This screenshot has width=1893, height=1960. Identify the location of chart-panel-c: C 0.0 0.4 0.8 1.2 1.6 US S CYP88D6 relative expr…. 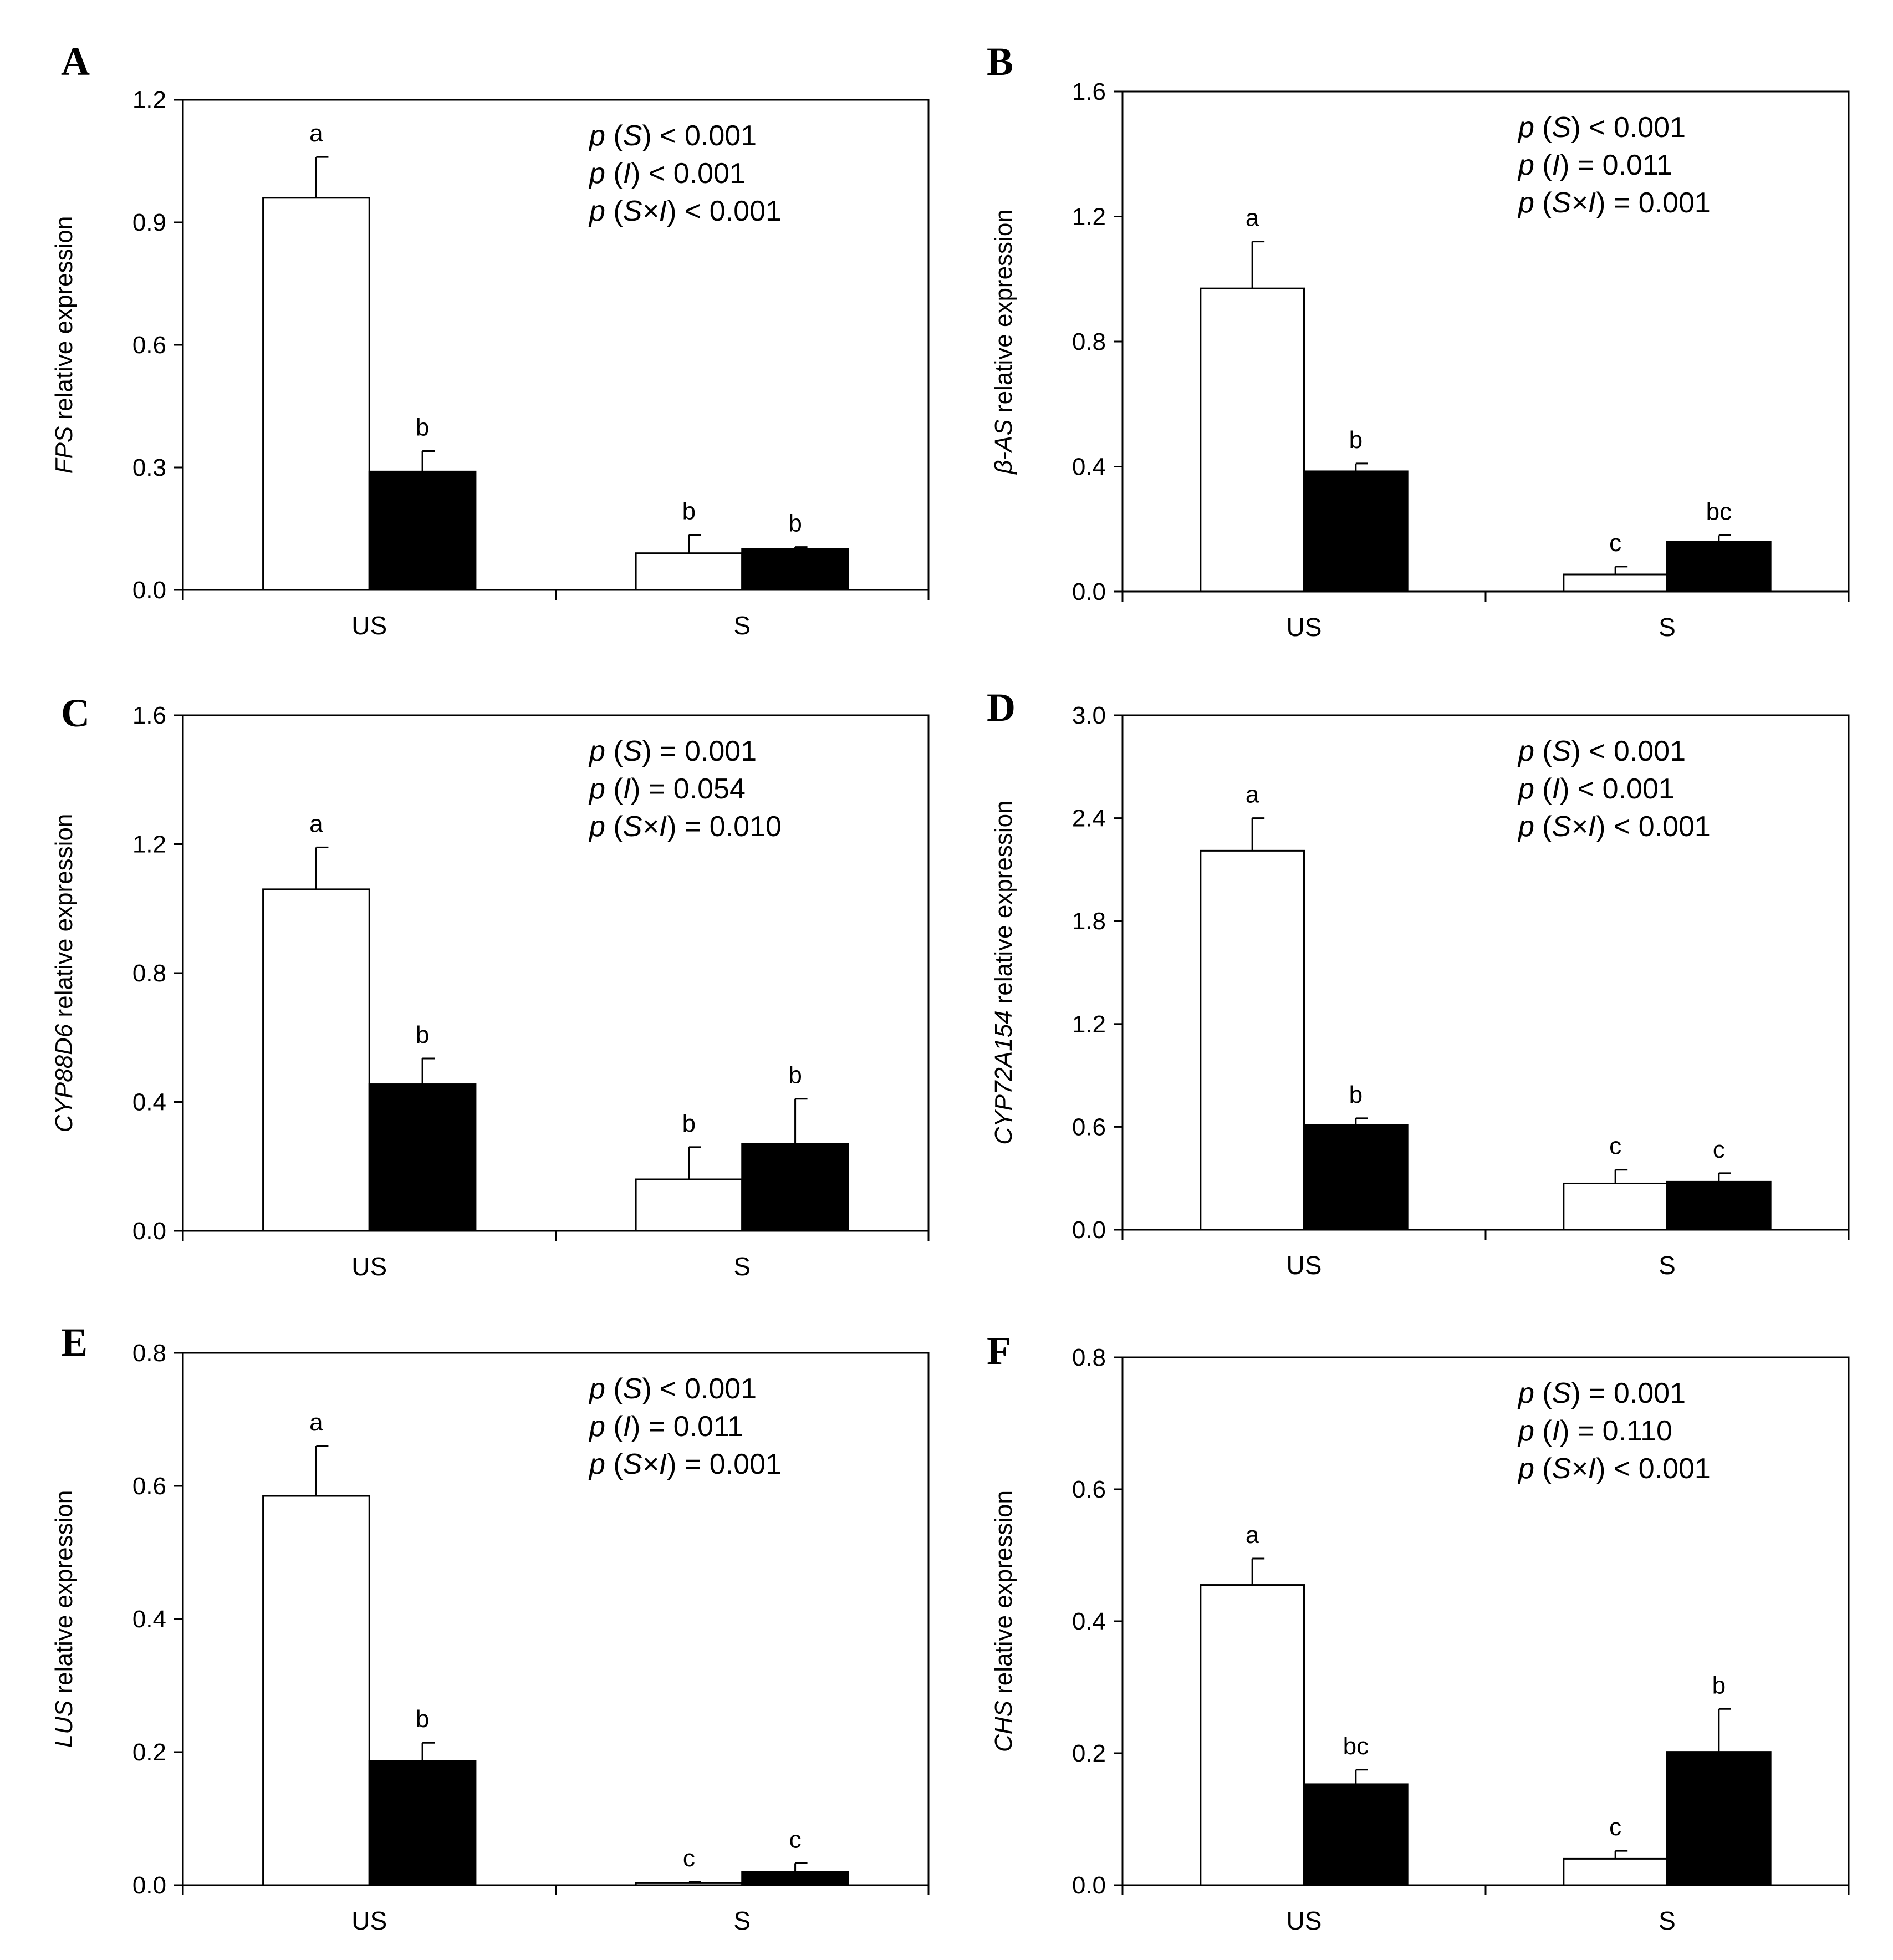
(490, 986).